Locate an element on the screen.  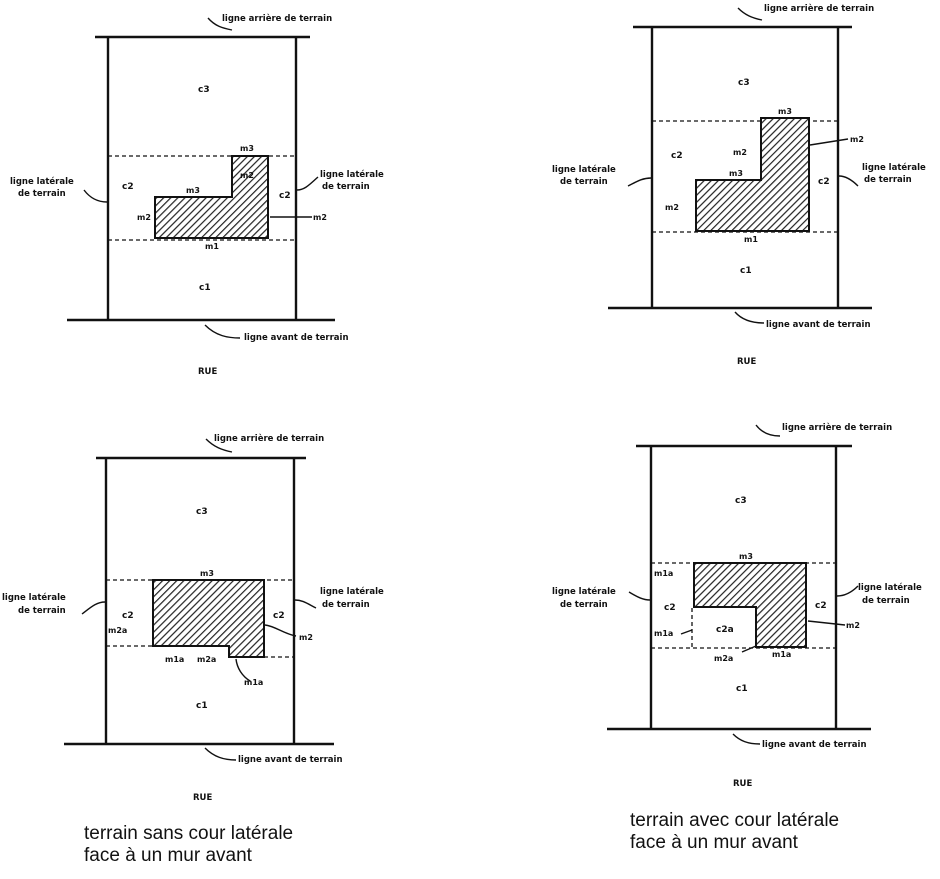
zone-c2a: c2a is located at coordinates (725, 630).